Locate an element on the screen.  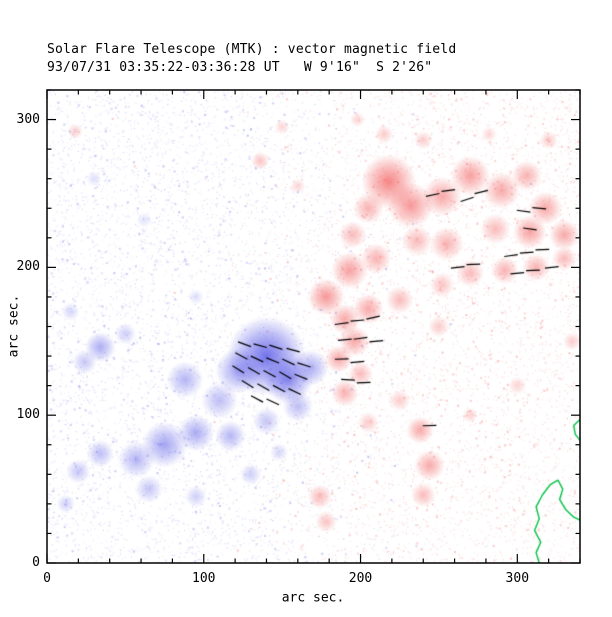
y-tick-label: 200 is located at coordinates (28, 267).